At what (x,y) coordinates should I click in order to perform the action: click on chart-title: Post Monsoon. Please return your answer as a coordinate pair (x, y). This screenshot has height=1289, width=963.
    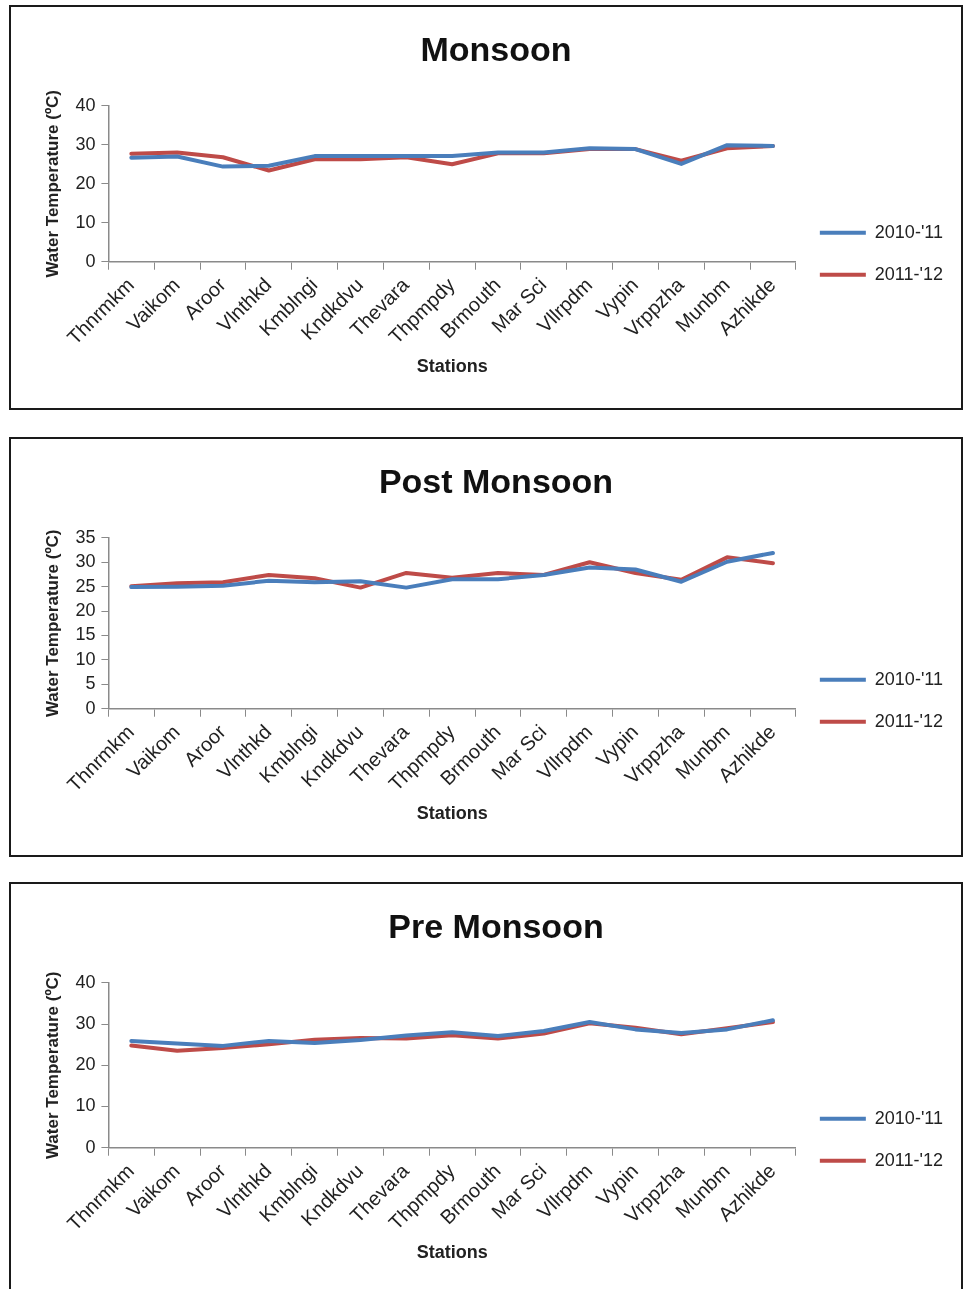
    Looking at the image, I should click on (496, 480).